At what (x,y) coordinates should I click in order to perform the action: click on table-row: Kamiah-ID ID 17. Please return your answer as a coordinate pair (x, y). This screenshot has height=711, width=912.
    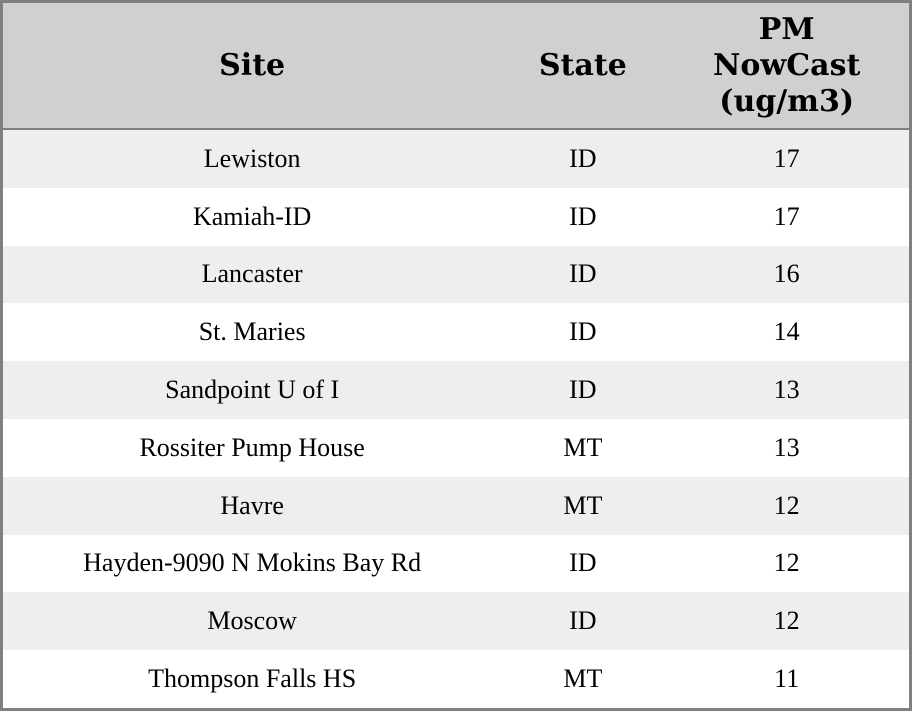
    Looking at the image, I should click on (456, 216).